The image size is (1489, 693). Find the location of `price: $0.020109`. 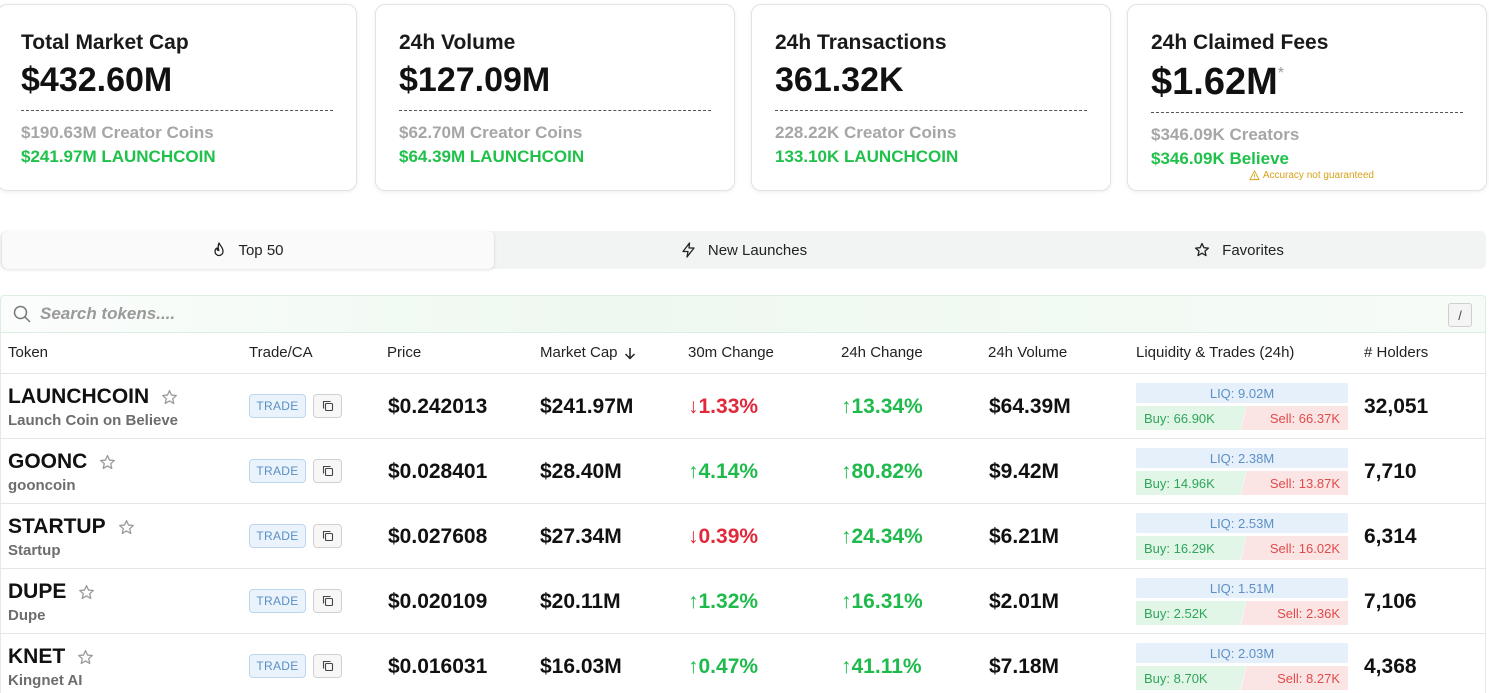

price: $0.020109 is located at coordinates (438, 601).